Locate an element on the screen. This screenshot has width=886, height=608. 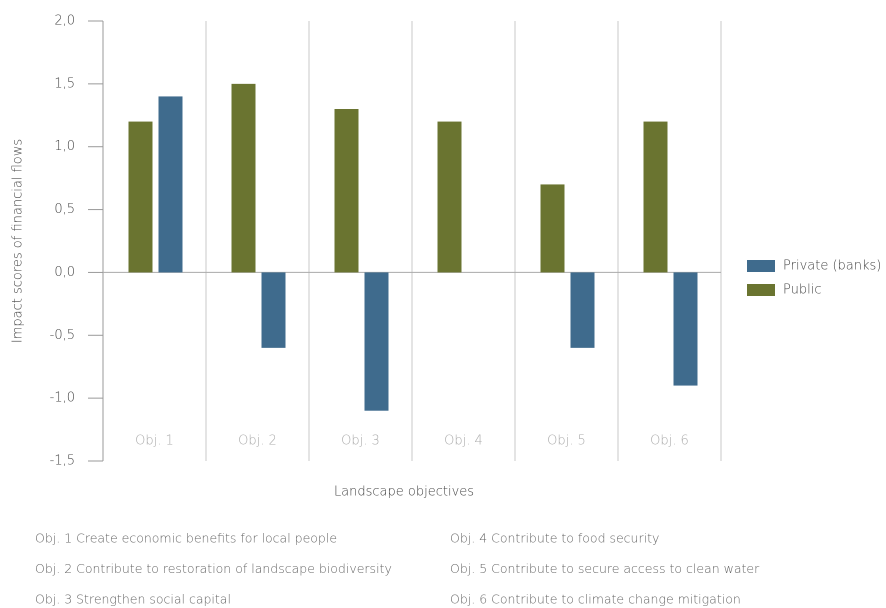
y-tick-label: -1,0 is located at coordinates (62, 398).